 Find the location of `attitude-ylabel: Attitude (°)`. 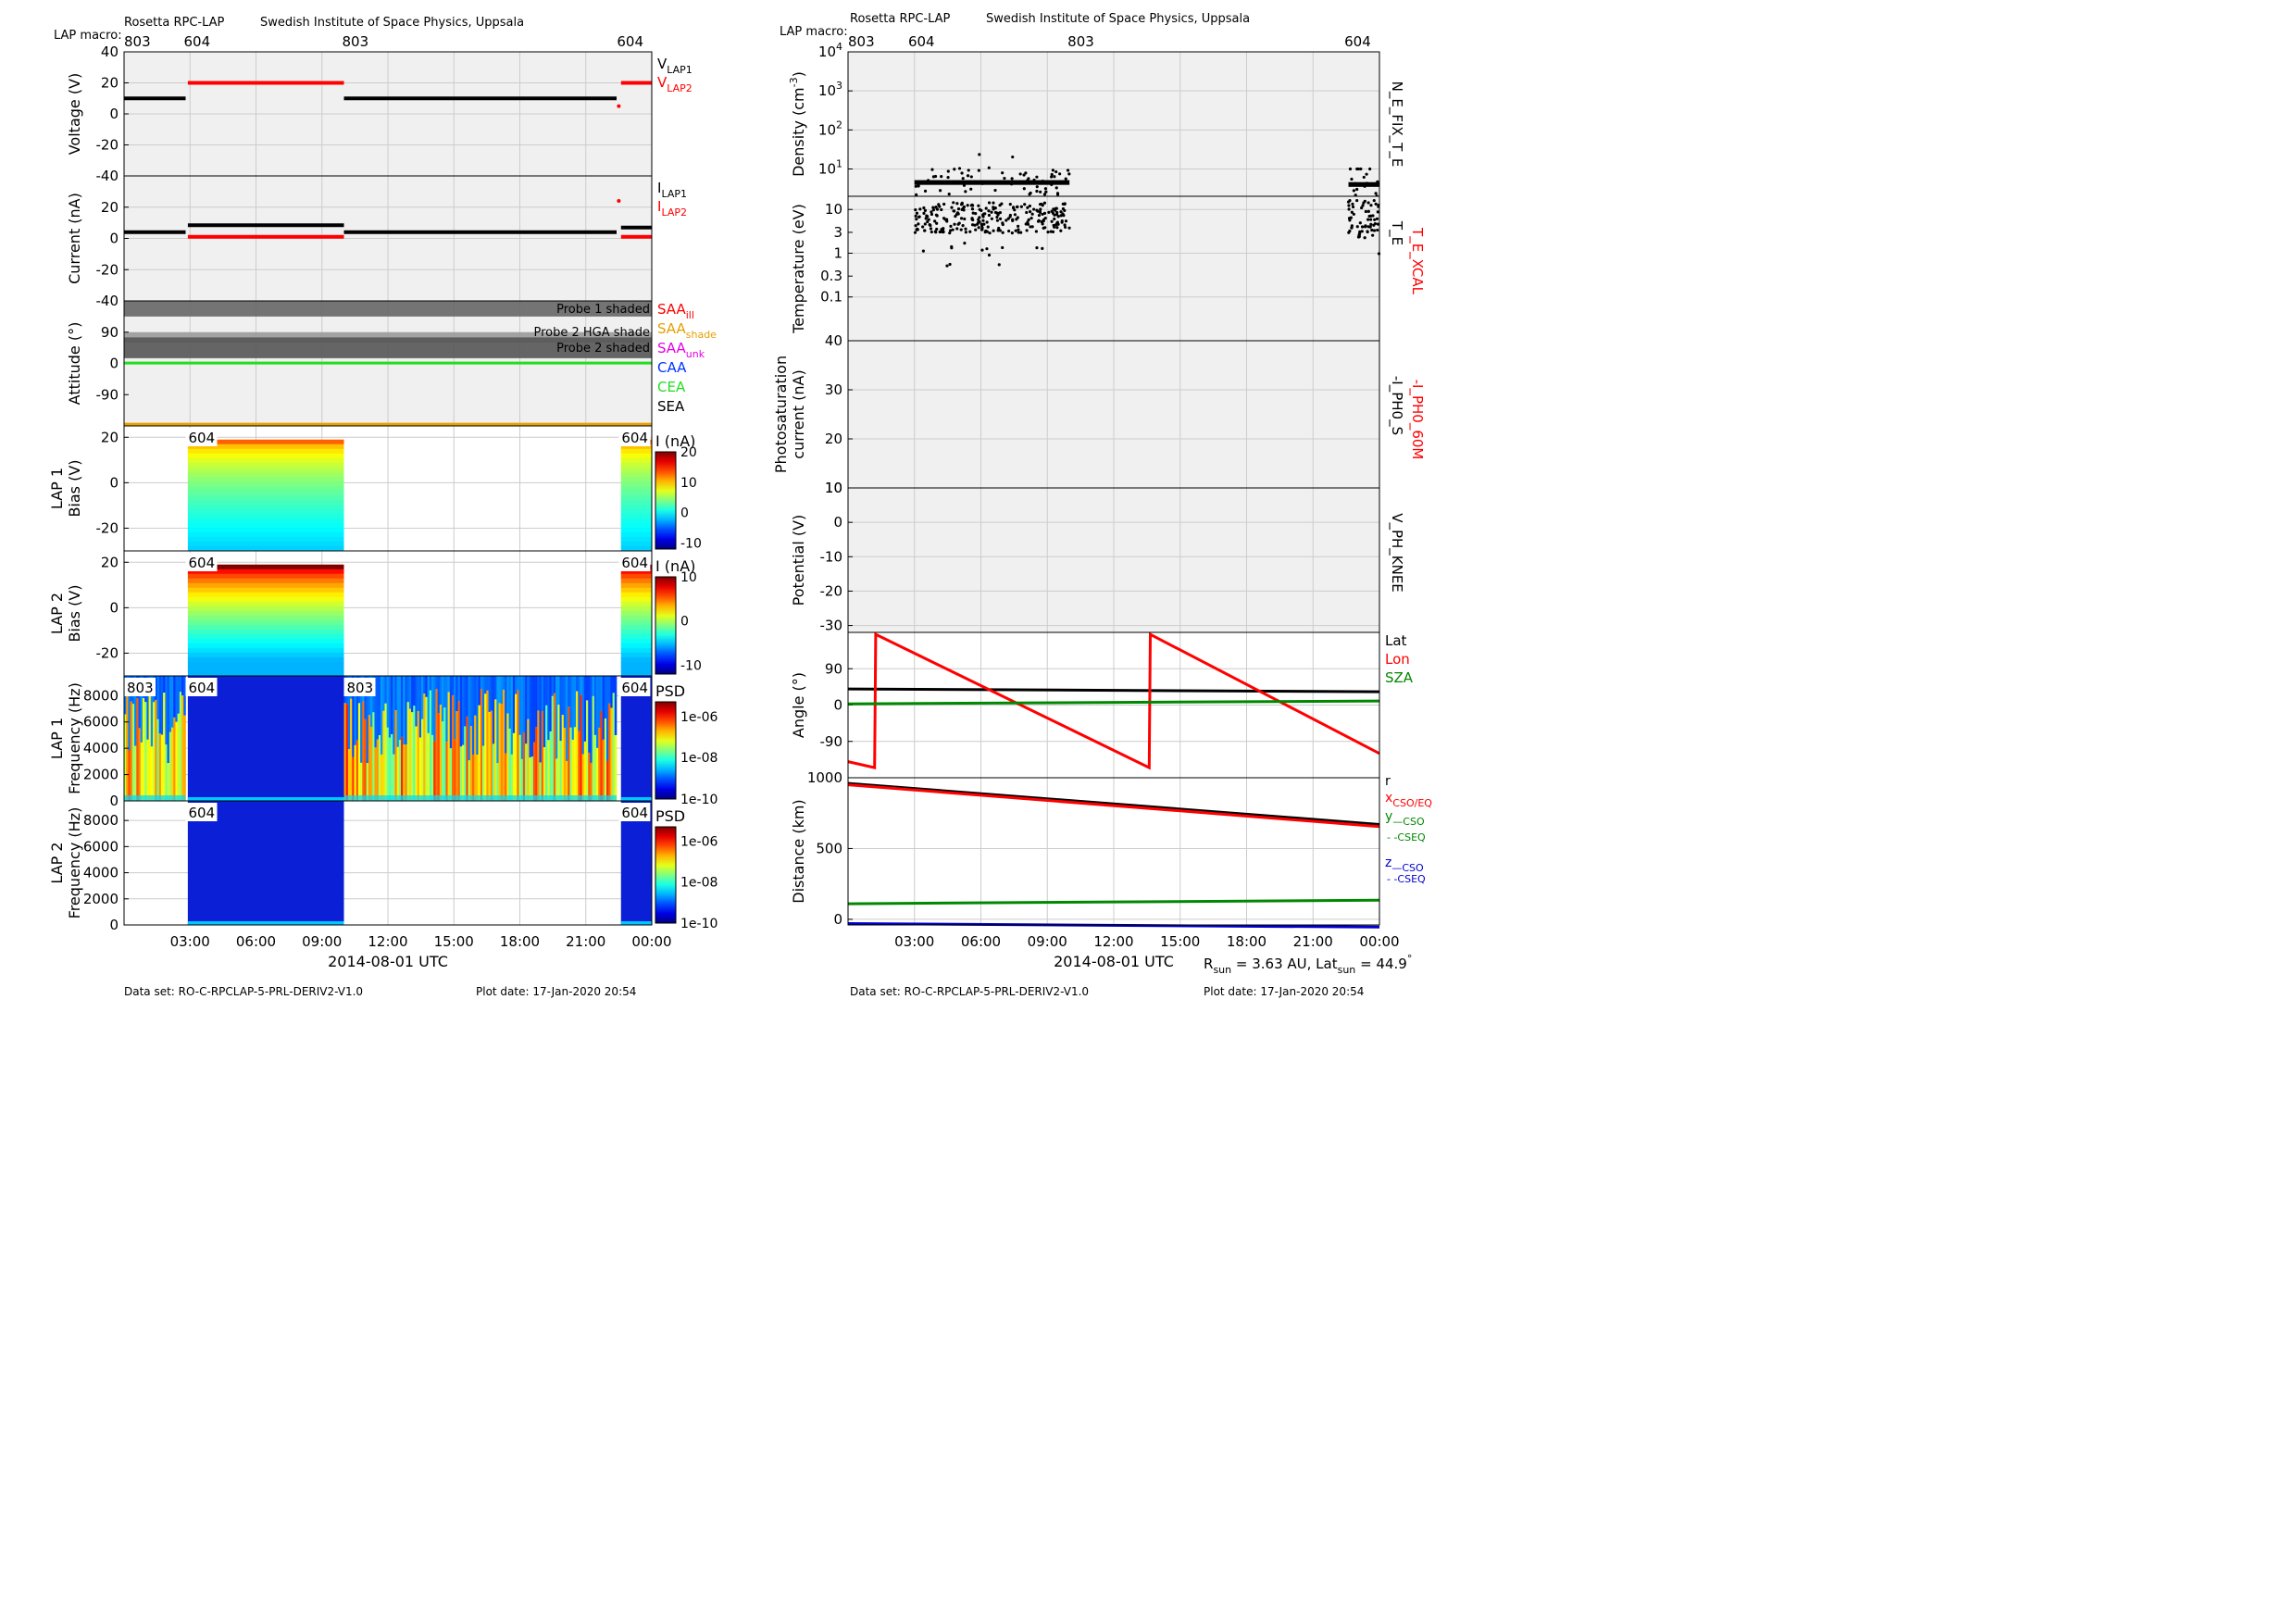

attitude-ylabel: Attitude (°) is located at coordinates (74, 364).